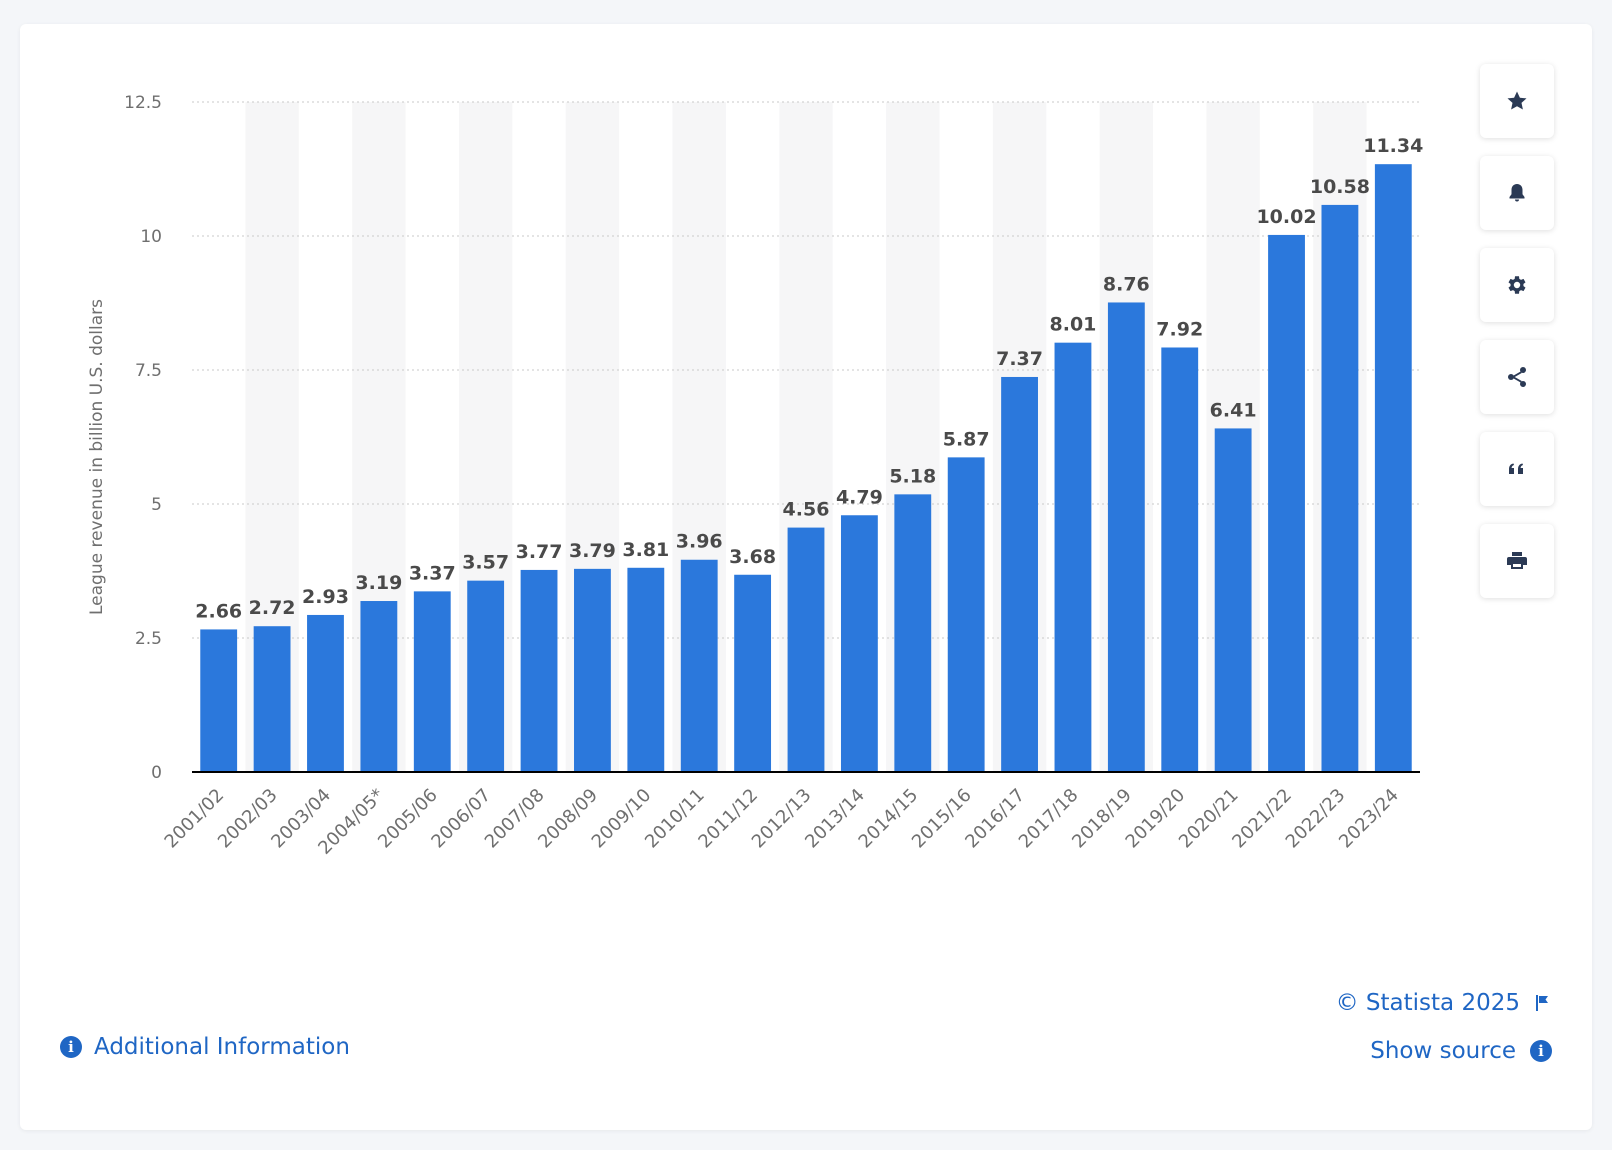 This screenshot has width=1612, height=1150. I want to click on data-label: 7.37, so click(1019, 359).